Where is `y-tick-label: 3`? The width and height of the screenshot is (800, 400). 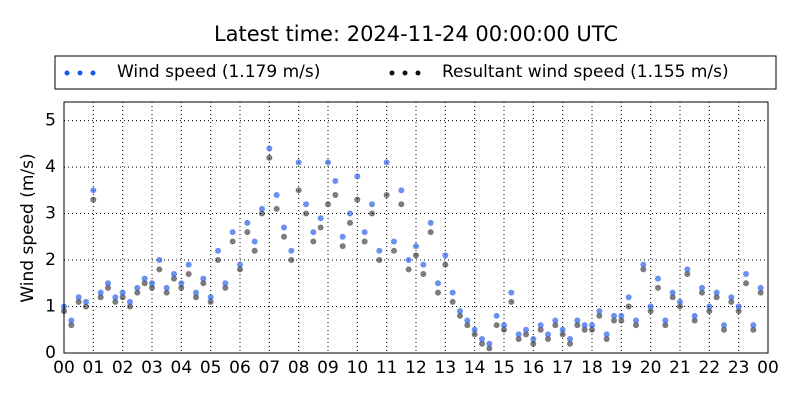 y-tick-label: 3 is located at coordinates (50, 214).